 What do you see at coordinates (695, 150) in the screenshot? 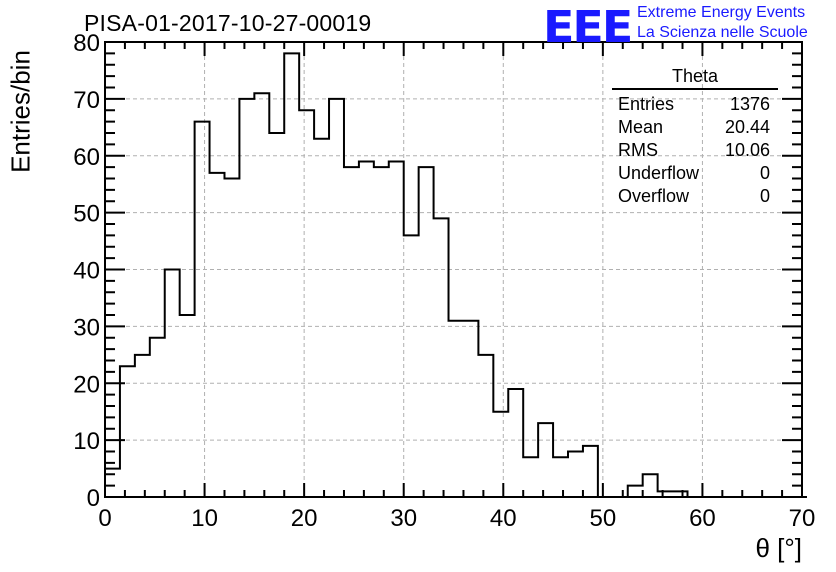
I see `stats-row-rms: RMS 10.06` at bounding box center [695, 150].